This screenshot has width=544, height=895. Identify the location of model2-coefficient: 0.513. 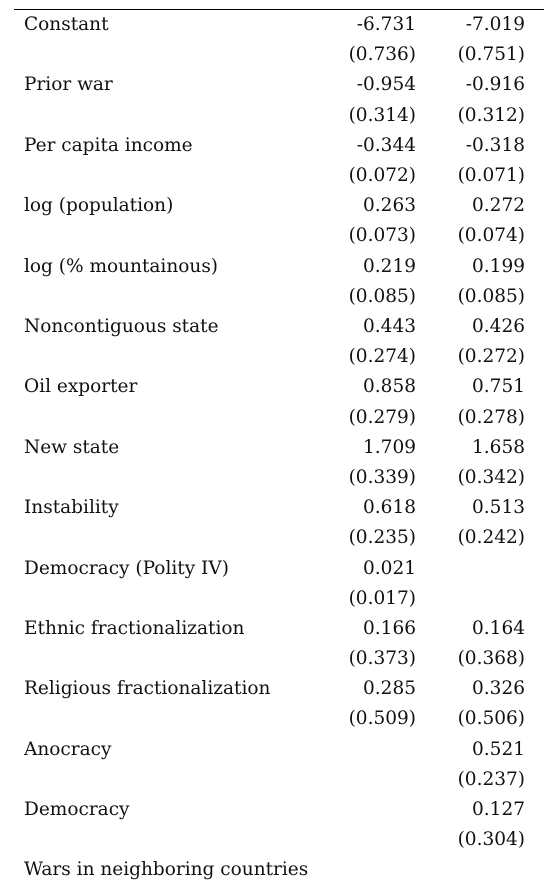
(498, 508).